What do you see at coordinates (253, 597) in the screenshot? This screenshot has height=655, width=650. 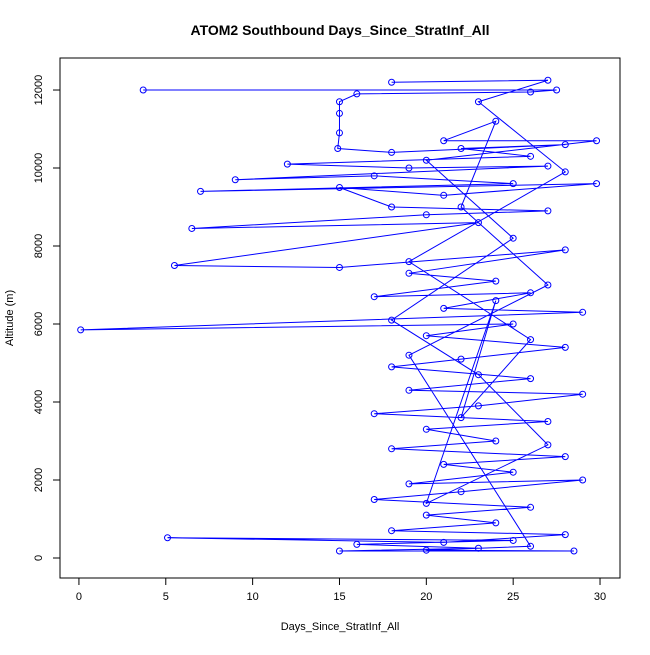 I see `x-tick-label: 10` at bounding box center [253, 597].